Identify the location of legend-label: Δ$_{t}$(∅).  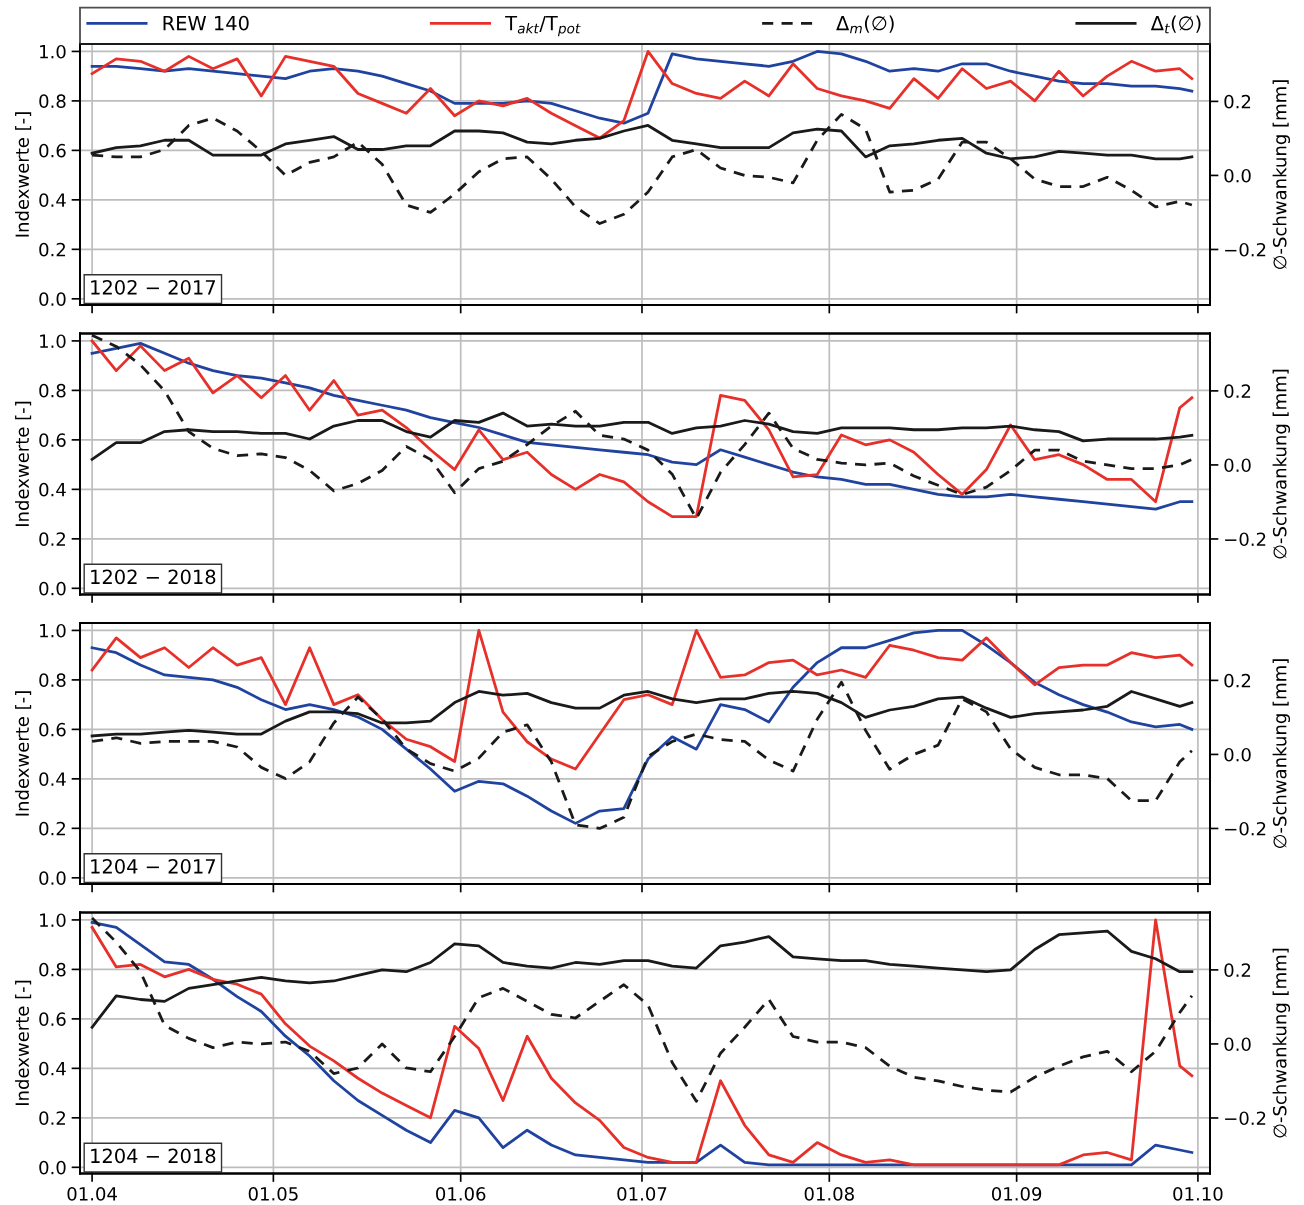
(1175, 24).